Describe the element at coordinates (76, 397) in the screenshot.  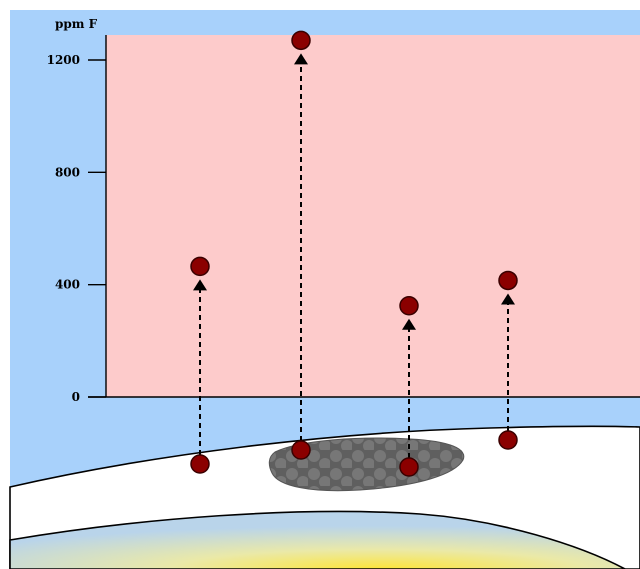
I see `y-tick-label: 0` at that location.